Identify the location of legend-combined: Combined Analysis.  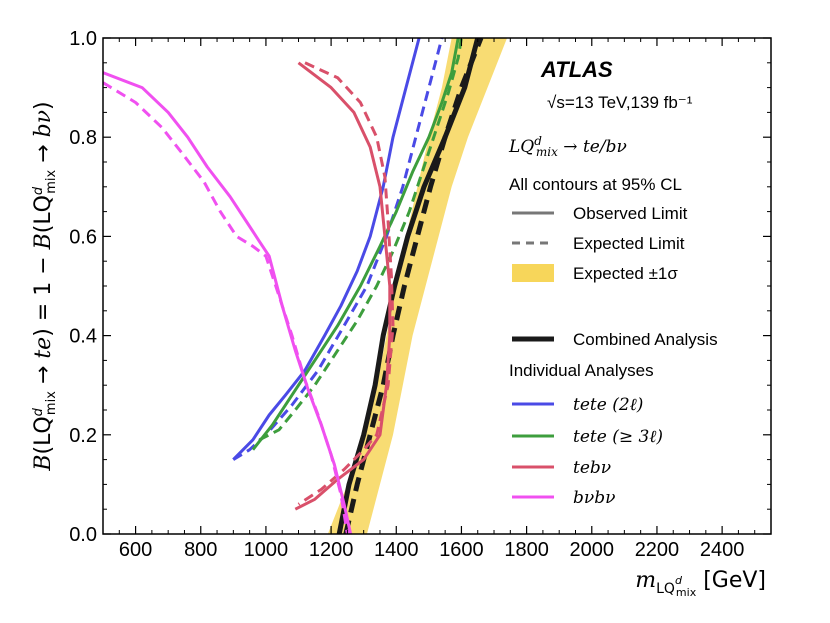
(645, 339).